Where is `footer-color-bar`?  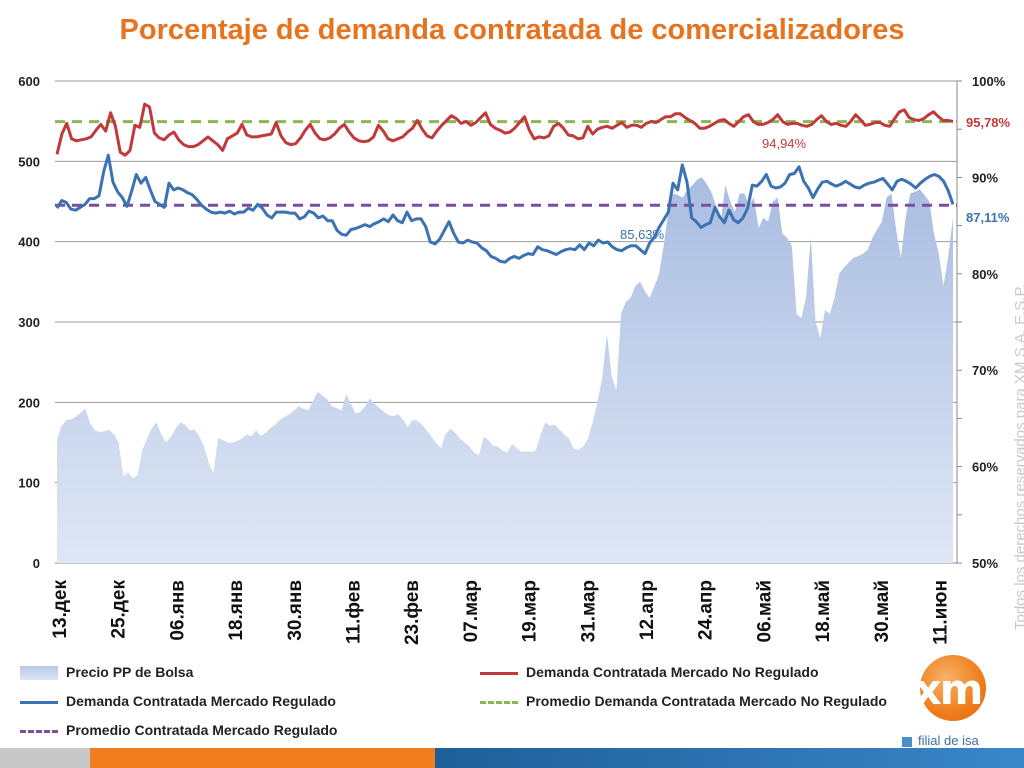
footer-color-bar is located at coordinates (512, 758).